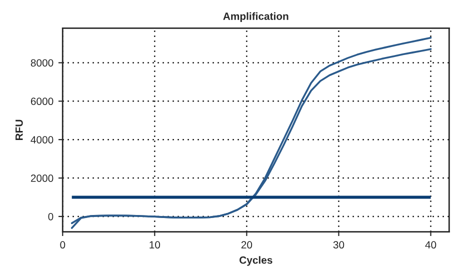  Describe the element at coordinates (42, 140) in the screenshot. I see `y-tick-label: 4000` at that location.